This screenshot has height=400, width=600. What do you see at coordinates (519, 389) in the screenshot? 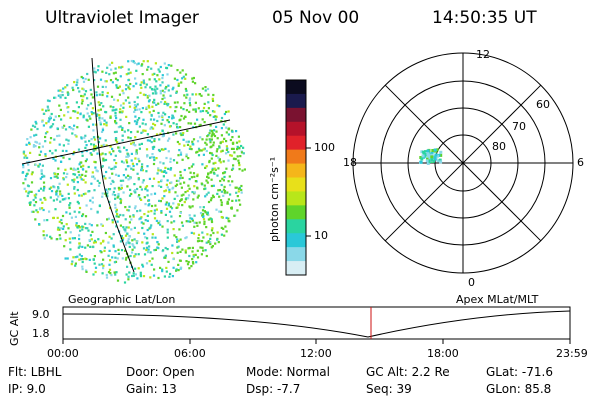
I see `info-glon: GLon: 85.8` at bounding box center [519, 389].